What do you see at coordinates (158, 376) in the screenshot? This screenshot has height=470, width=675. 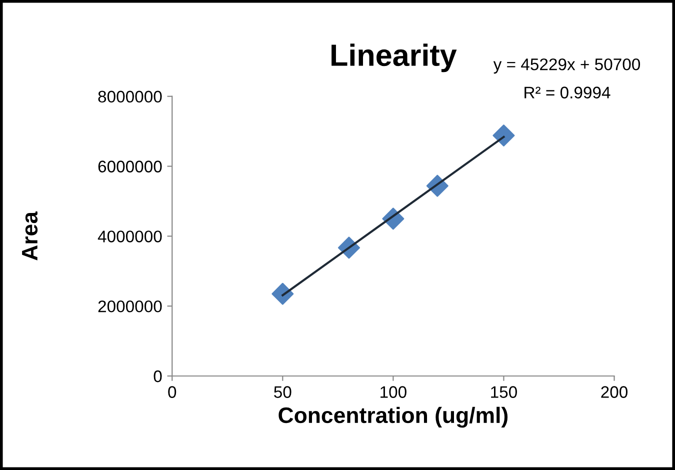 I see `y-tick-label: 0` at bounding box center [158, 376].